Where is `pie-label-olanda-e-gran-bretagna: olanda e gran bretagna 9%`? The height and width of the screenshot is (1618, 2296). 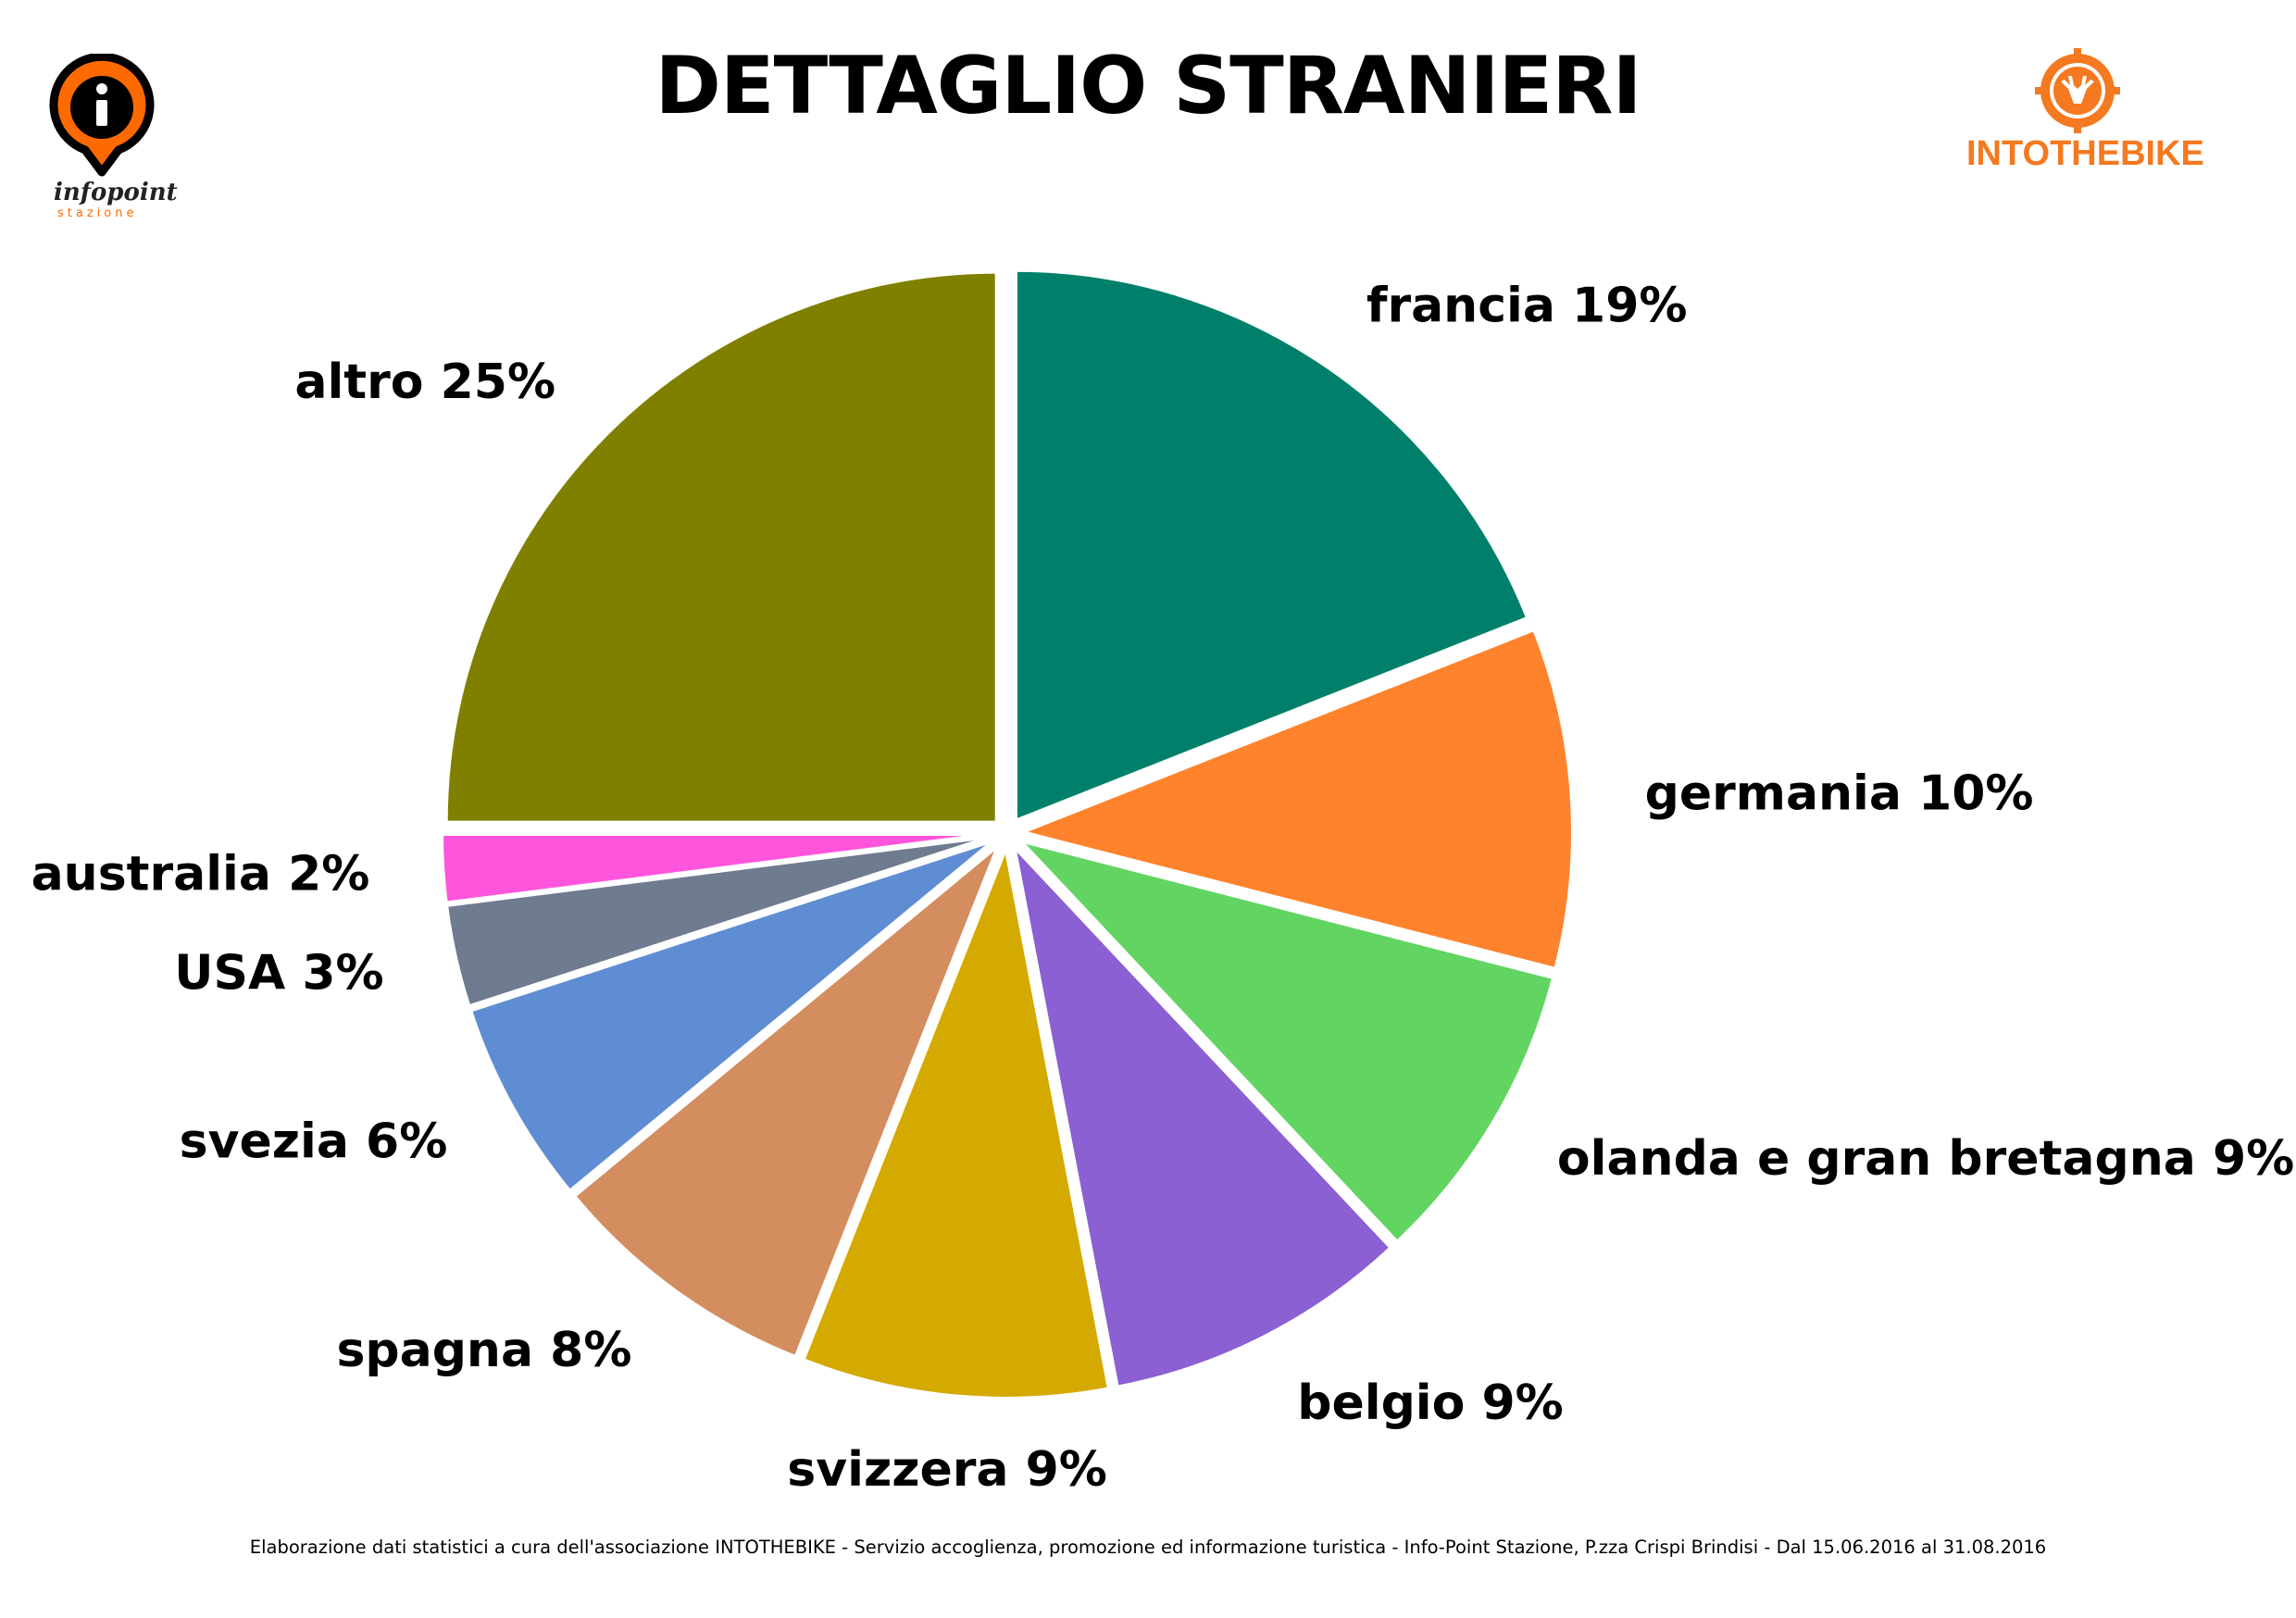
pie-label-olanda-e-gran-bretagna: olanda e gran bretagna 9% is located at coordinates (1925, 1159).